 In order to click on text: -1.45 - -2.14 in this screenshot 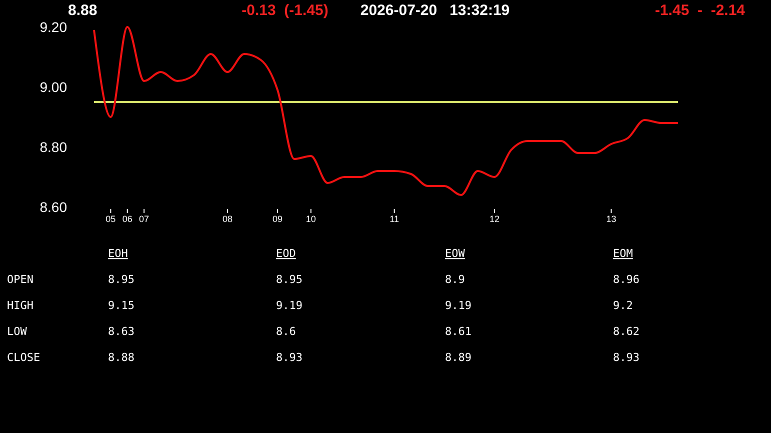, I will do `click(700, 10)`.